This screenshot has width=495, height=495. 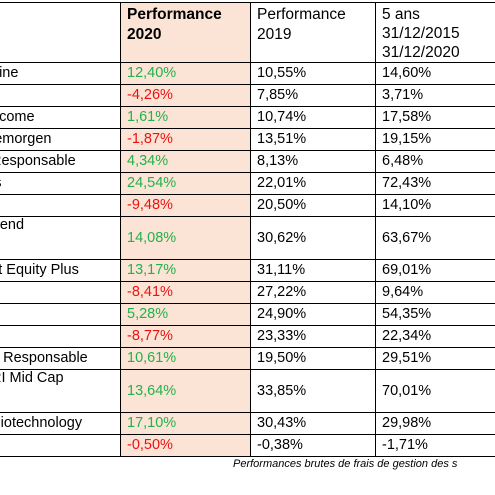 I want to click on performance-2019-cell: 23,33%, so click(x=313, y=336).